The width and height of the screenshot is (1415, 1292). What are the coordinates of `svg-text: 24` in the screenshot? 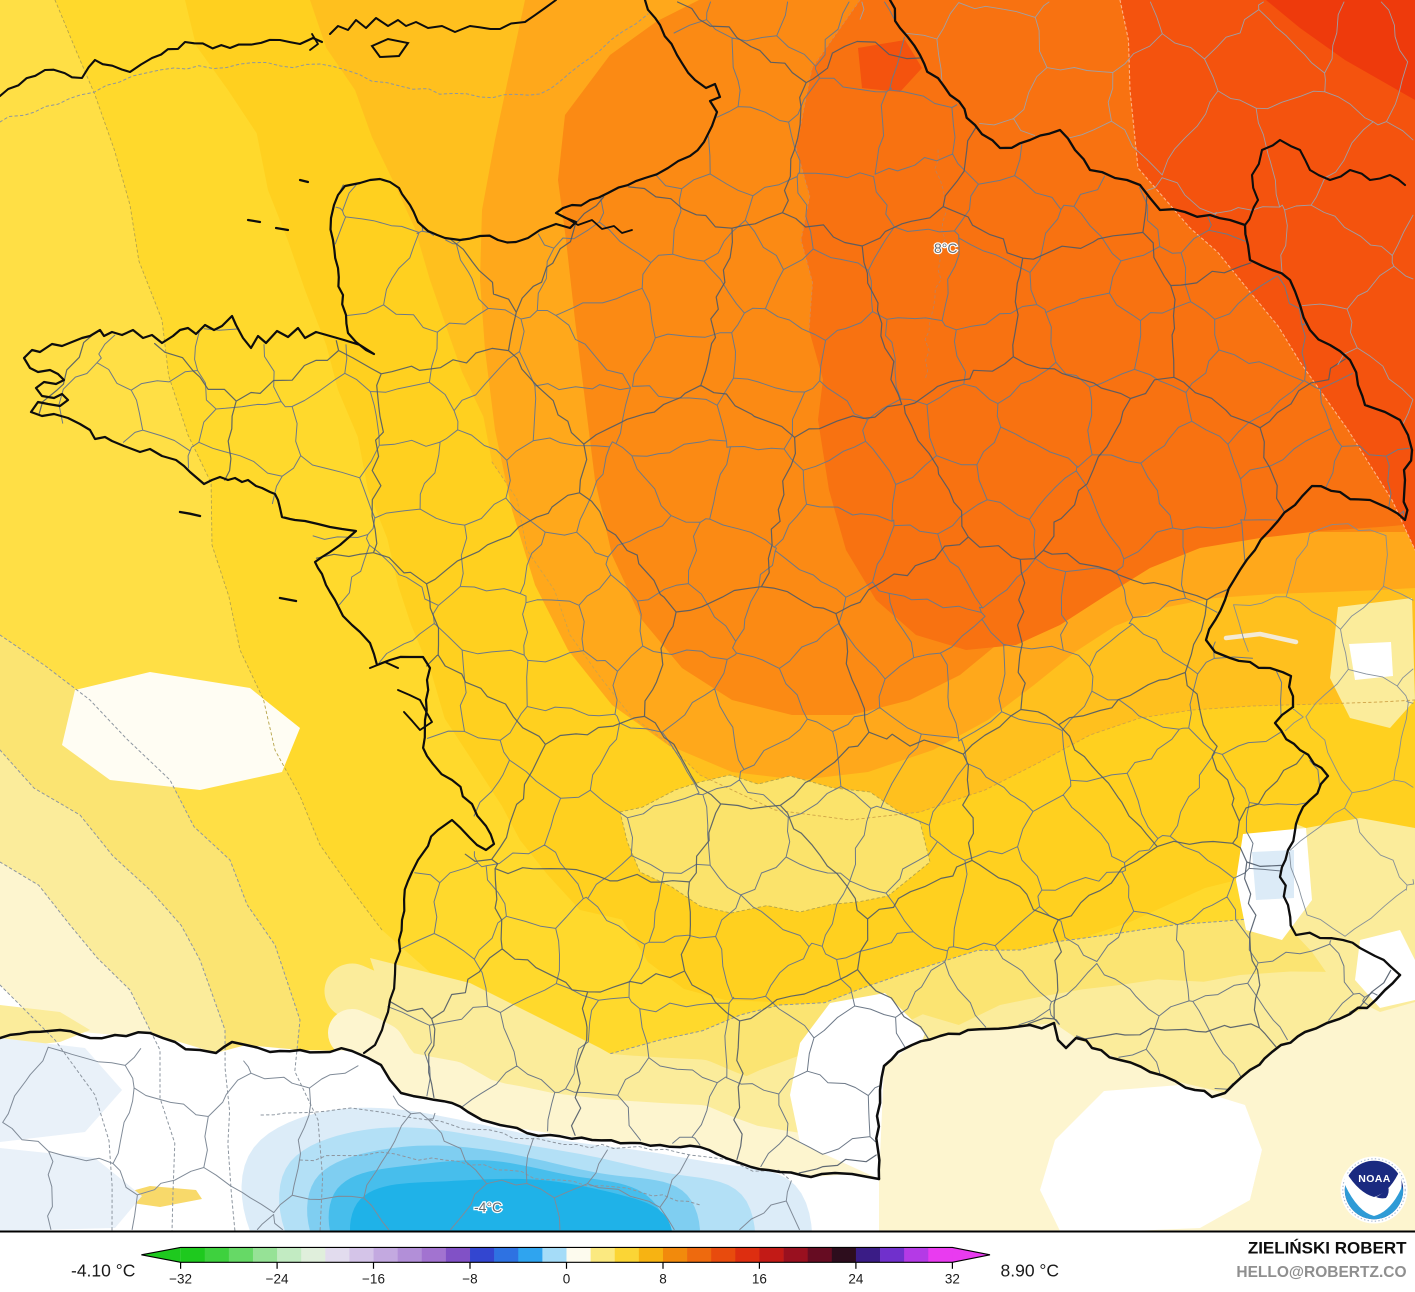 It's located at (856, 1279).